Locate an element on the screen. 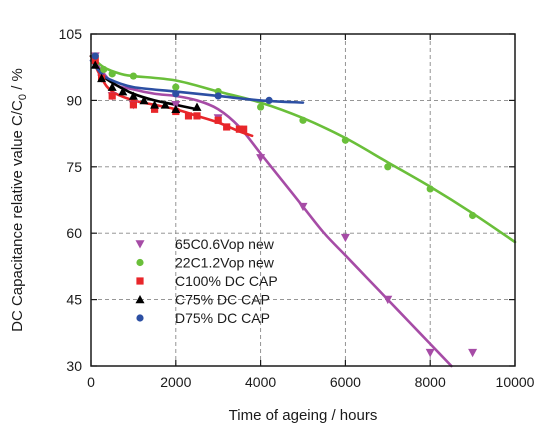 The width and height of the screenshot is (550, 433). legend-label-3: C100% DC CAP is located at coordinates (226, 281).